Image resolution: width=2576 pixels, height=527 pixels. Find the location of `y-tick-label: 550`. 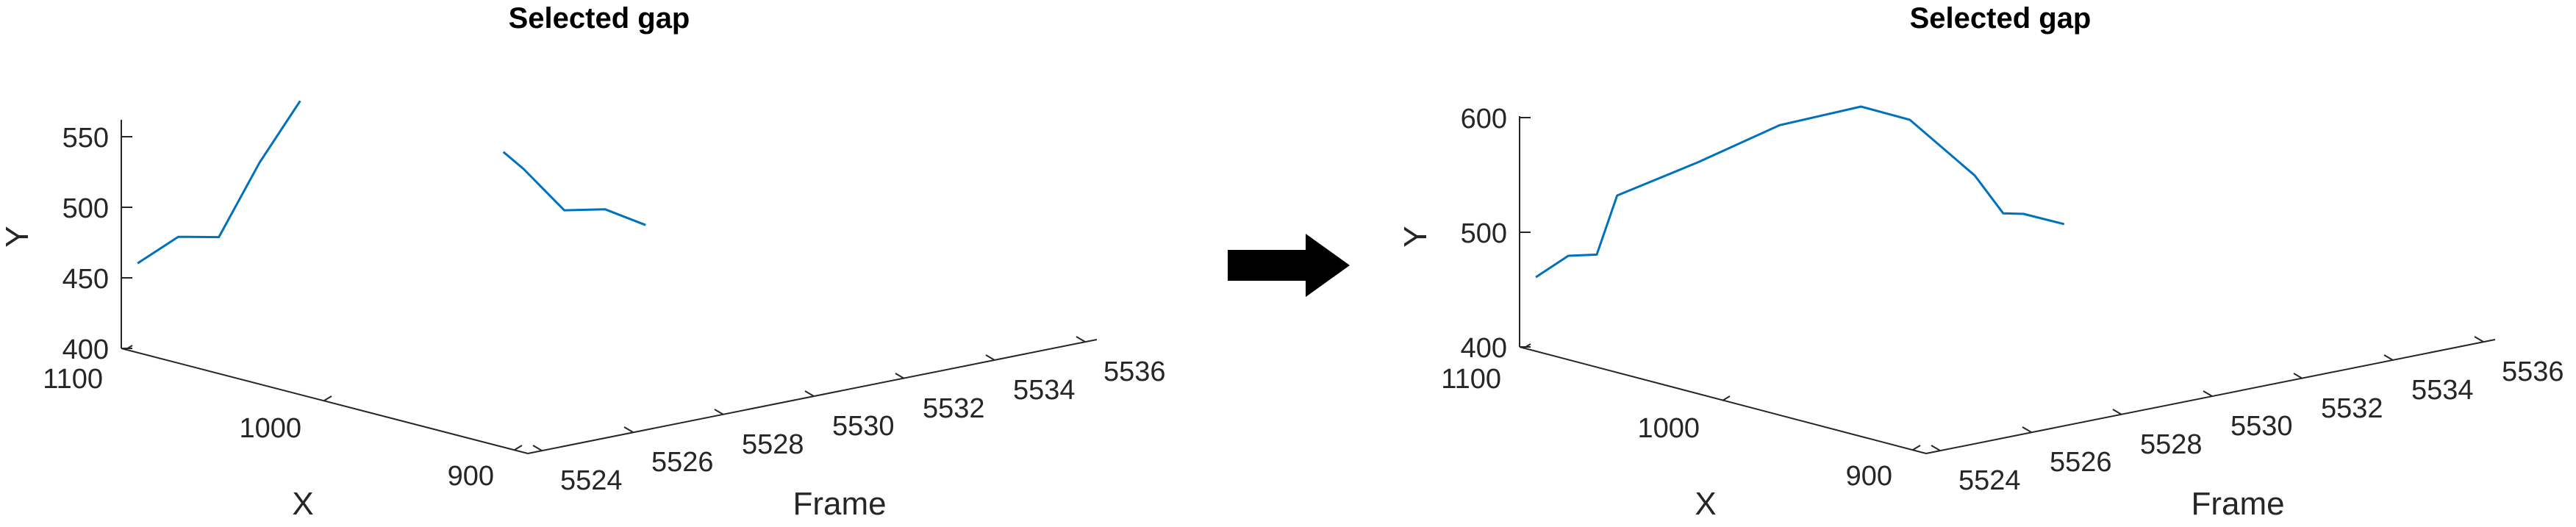

y-tick-label: 550 is located at coordinates (85, 138).